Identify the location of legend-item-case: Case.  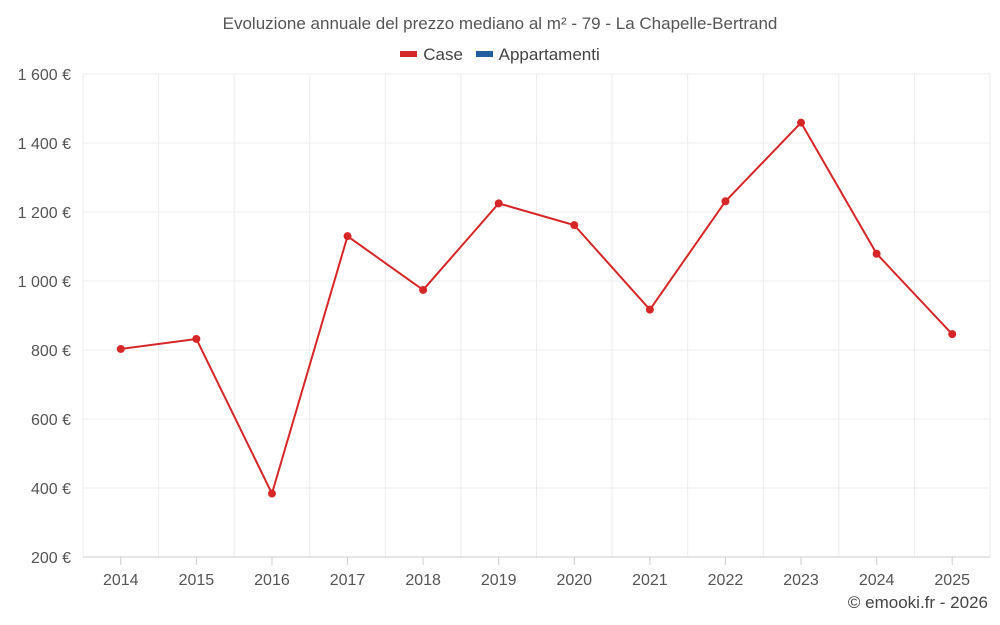
(431, 55).